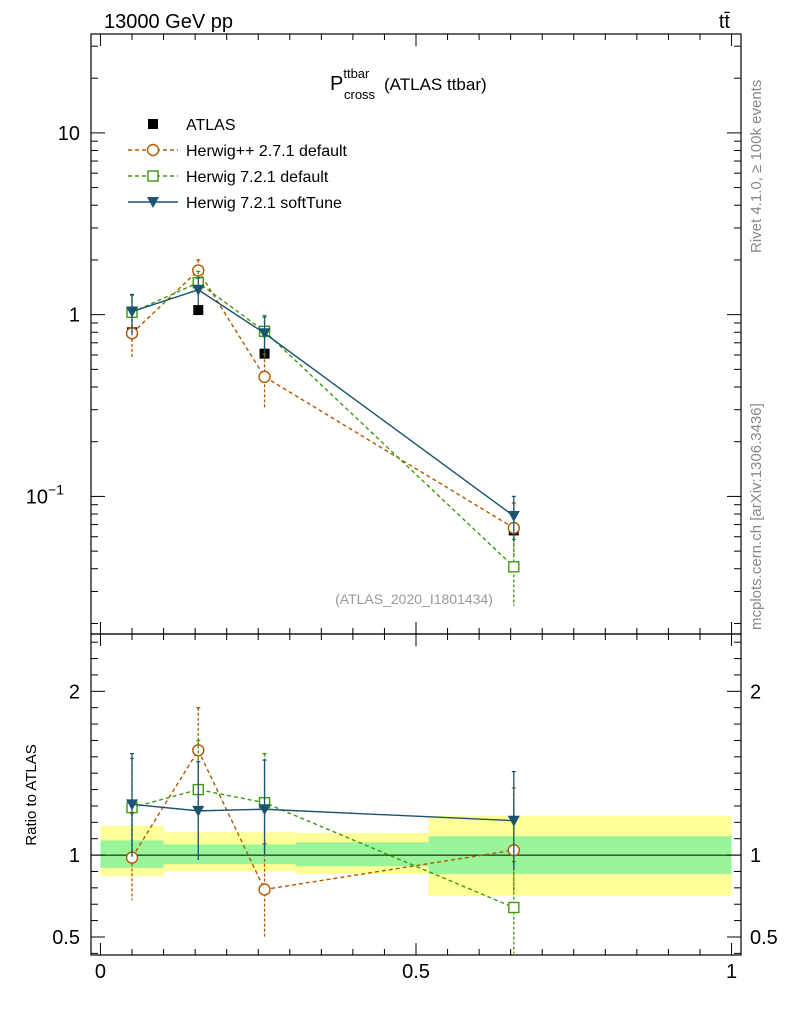 The image size is (786, 1024). What do you see at coordinates (153, 150) in the screenshot?
I see `legend-marker-herwigpp` at bounding box center [153, 150].